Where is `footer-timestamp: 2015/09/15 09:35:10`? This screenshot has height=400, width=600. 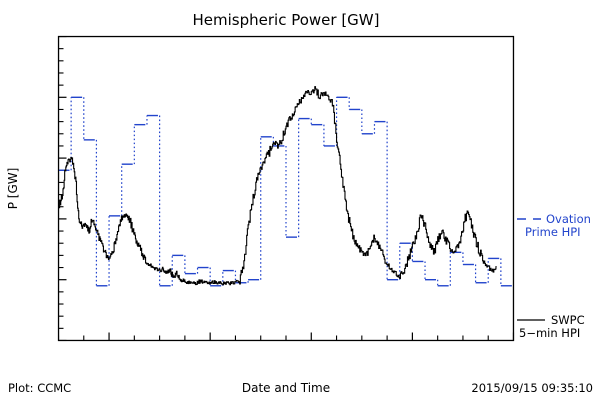 footer-timestamp: 2015/09/15 09:35:10 is located at coordinates (532, 388).